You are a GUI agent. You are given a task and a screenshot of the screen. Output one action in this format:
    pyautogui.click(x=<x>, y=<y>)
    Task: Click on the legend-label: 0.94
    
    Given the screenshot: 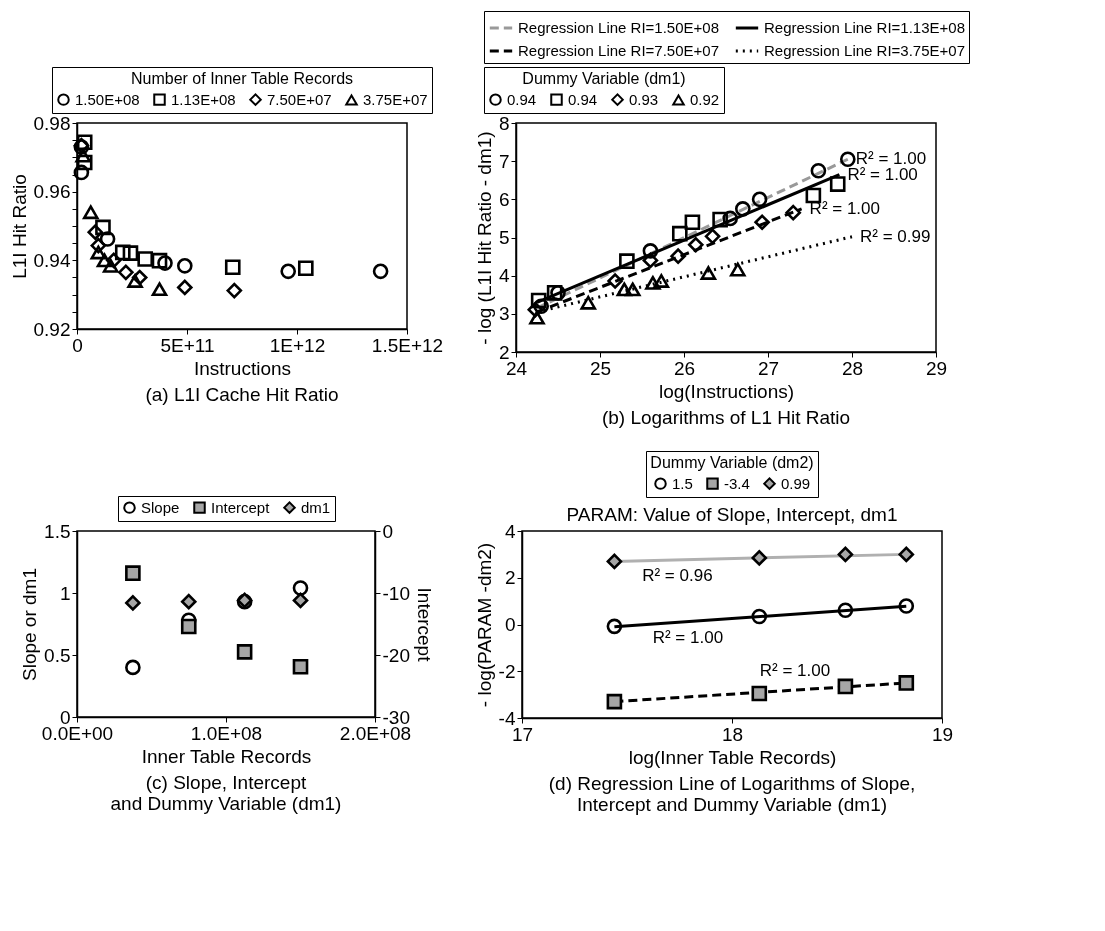 What is the action you would take?
    pyautogui.click(x=583, y=99)
    